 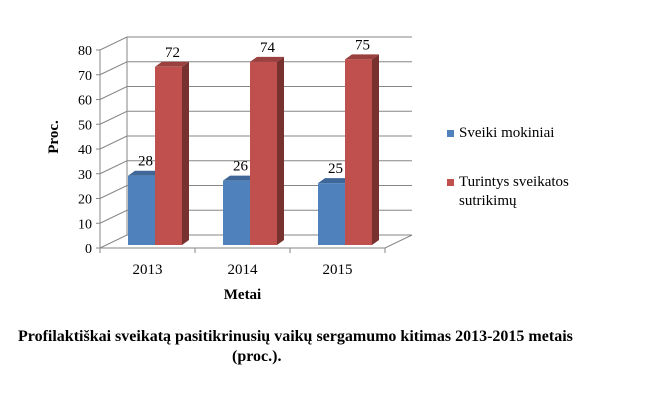 What do you see at coordinates (450, 133) in the screenshot?
I see `legend-swatch-healthy` at bounding box center [450, 133].